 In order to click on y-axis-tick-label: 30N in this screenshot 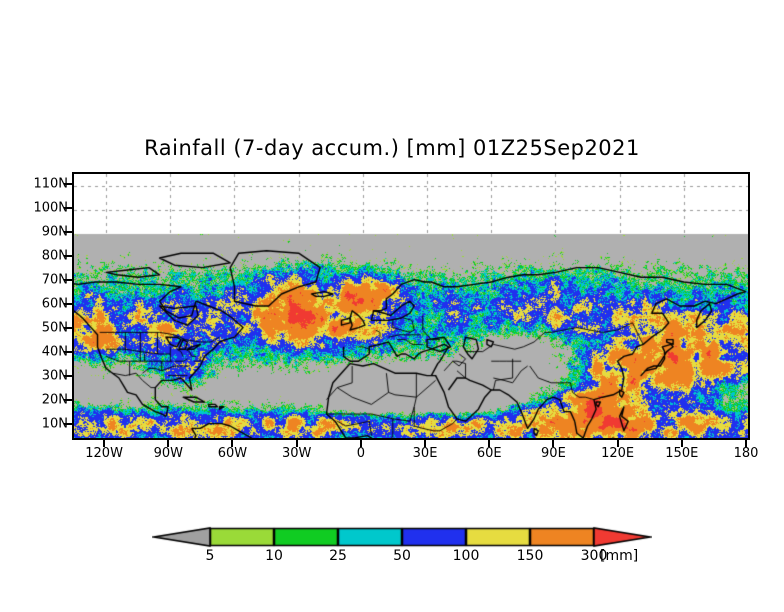, I will do `click(54, 376)`.